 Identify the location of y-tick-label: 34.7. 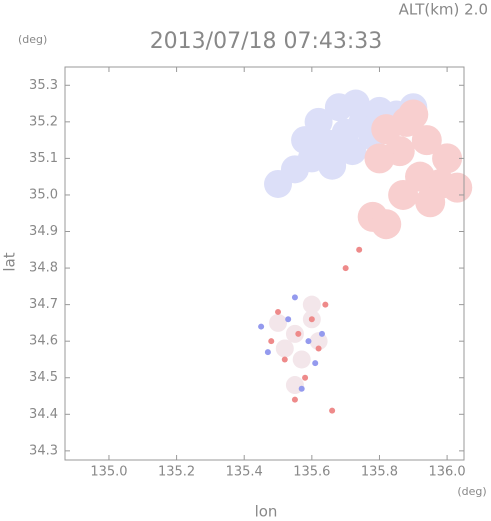
(43, 304).